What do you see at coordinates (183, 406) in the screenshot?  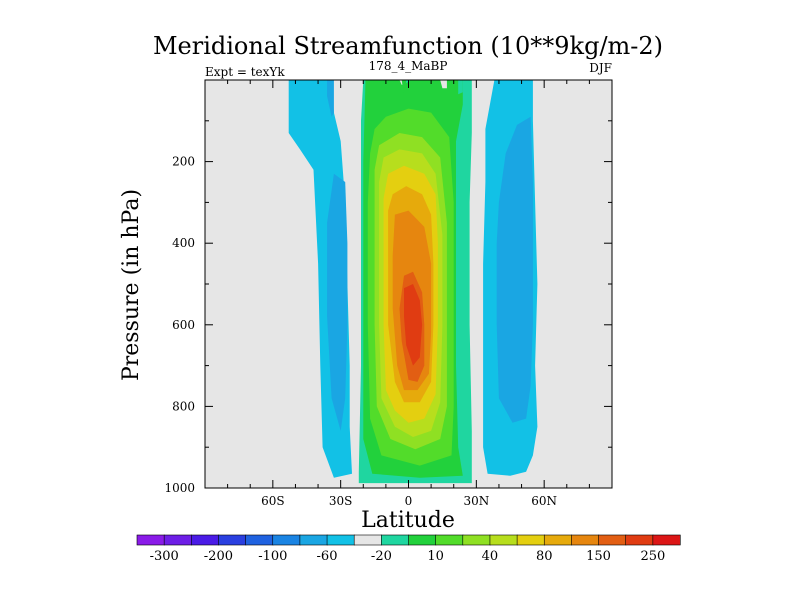 I see `y-tick-label-3: 800` at bounding box center [183, 406].